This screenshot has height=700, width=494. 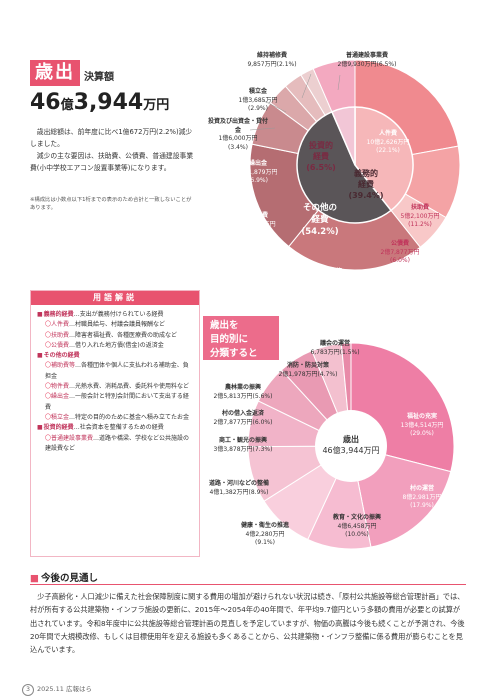 I want to click on glossary-item: 補助費等…各種団体や個人に支払われる補助金、負担金, so click(x=115, y=371).